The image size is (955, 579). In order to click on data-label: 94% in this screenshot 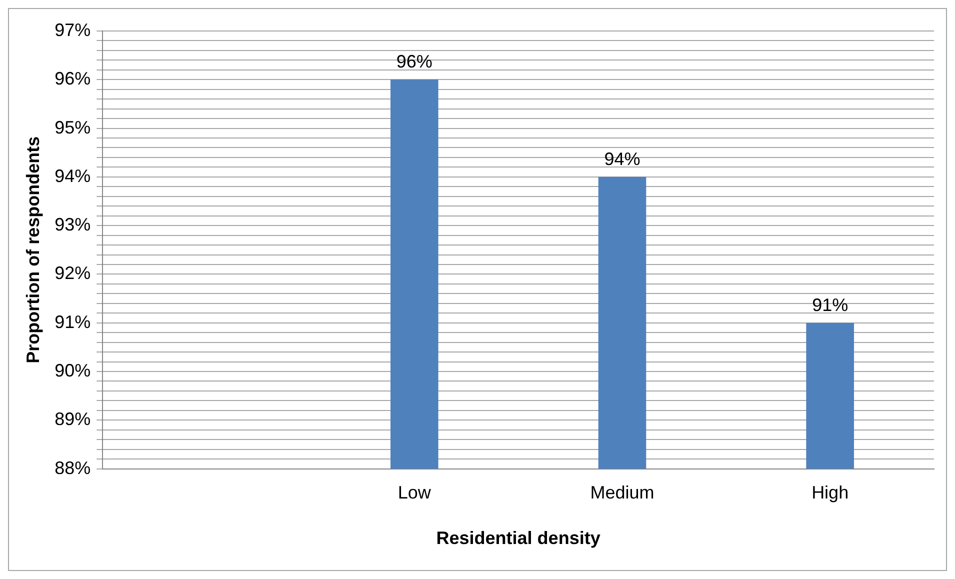, I will do `click(622, 158)`.